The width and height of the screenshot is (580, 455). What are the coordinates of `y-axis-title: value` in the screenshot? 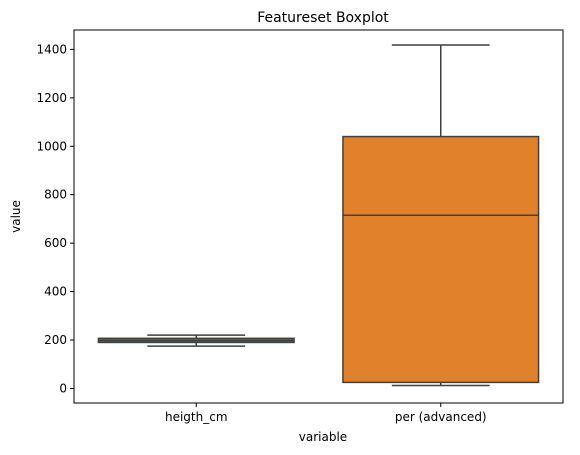 It's located at (16, 216).